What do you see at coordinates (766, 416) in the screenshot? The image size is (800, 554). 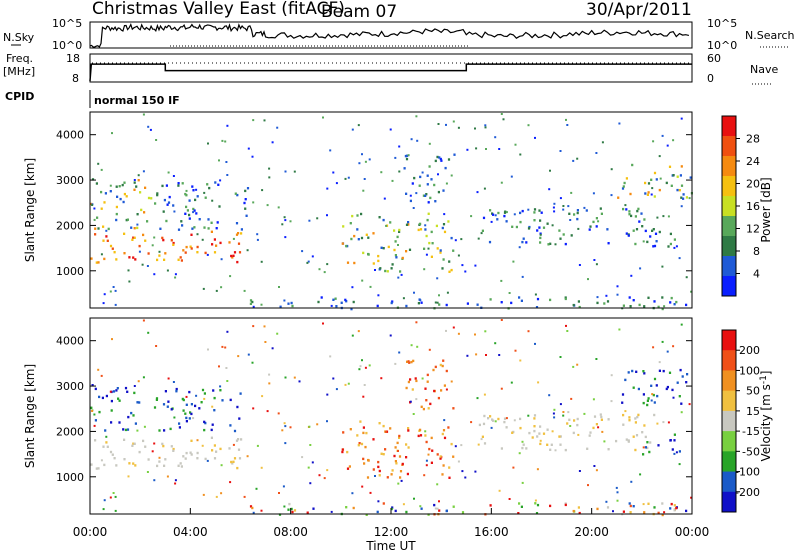 I see `velocity-colorbar-label: Velocity [m s-1]` at bounding box center [766, 416].